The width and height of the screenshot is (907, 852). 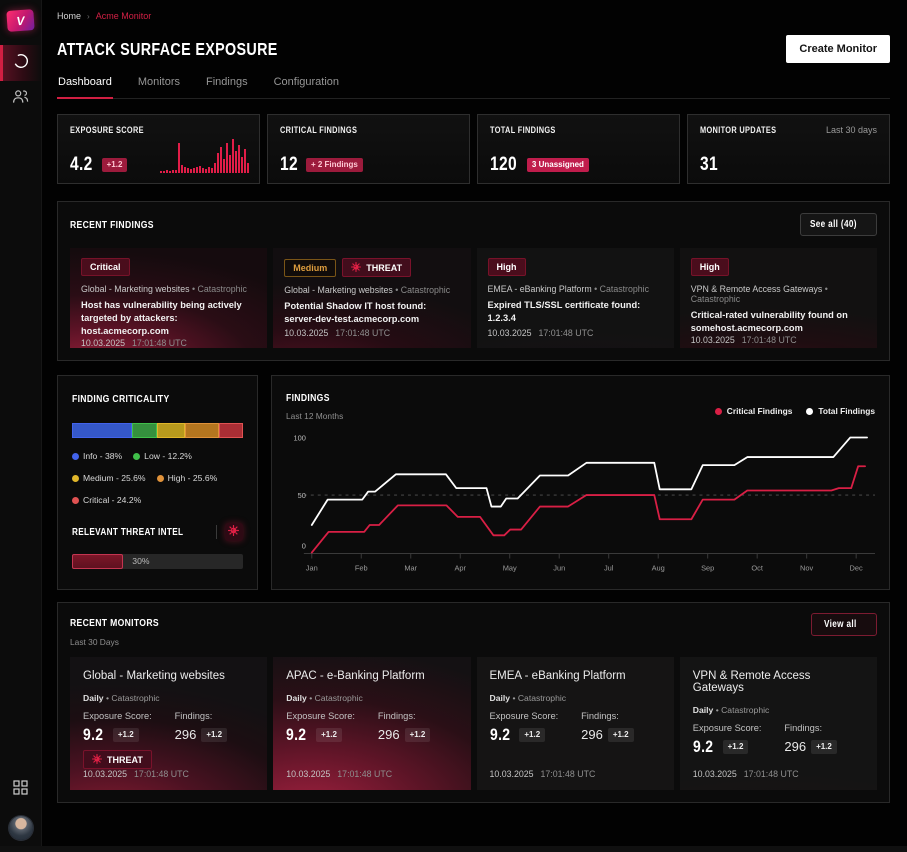 I want to click on stat-card-critical-findings: CRITICAL FINDINGS 12 + 2 Findings, so click(x=368, y=149).